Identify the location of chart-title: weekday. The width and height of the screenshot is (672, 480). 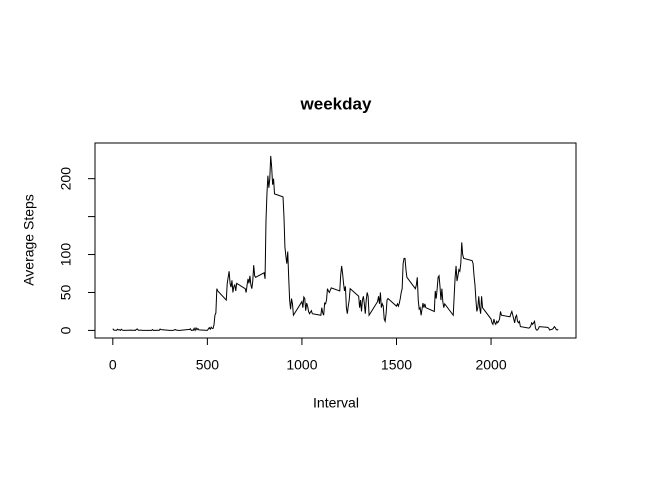
(336, 103).